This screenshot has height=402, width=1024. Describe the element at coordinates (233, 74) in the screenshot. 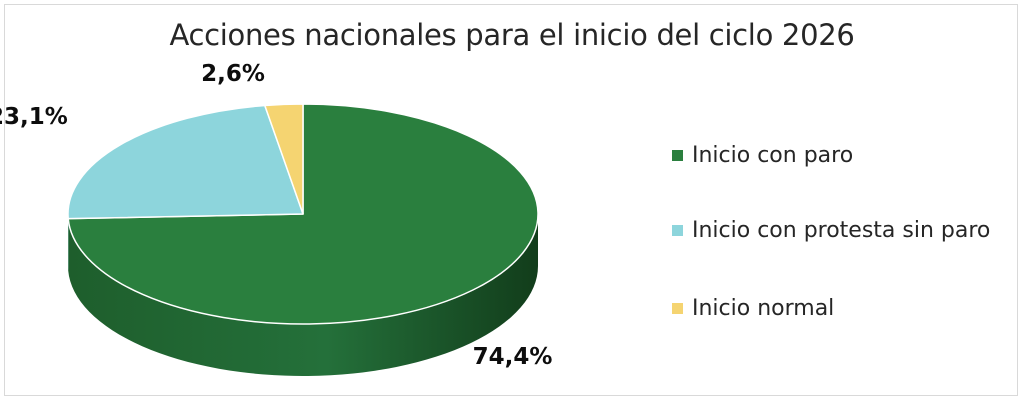

I see `data-label-inicio-normal: 2,6%` at that location.